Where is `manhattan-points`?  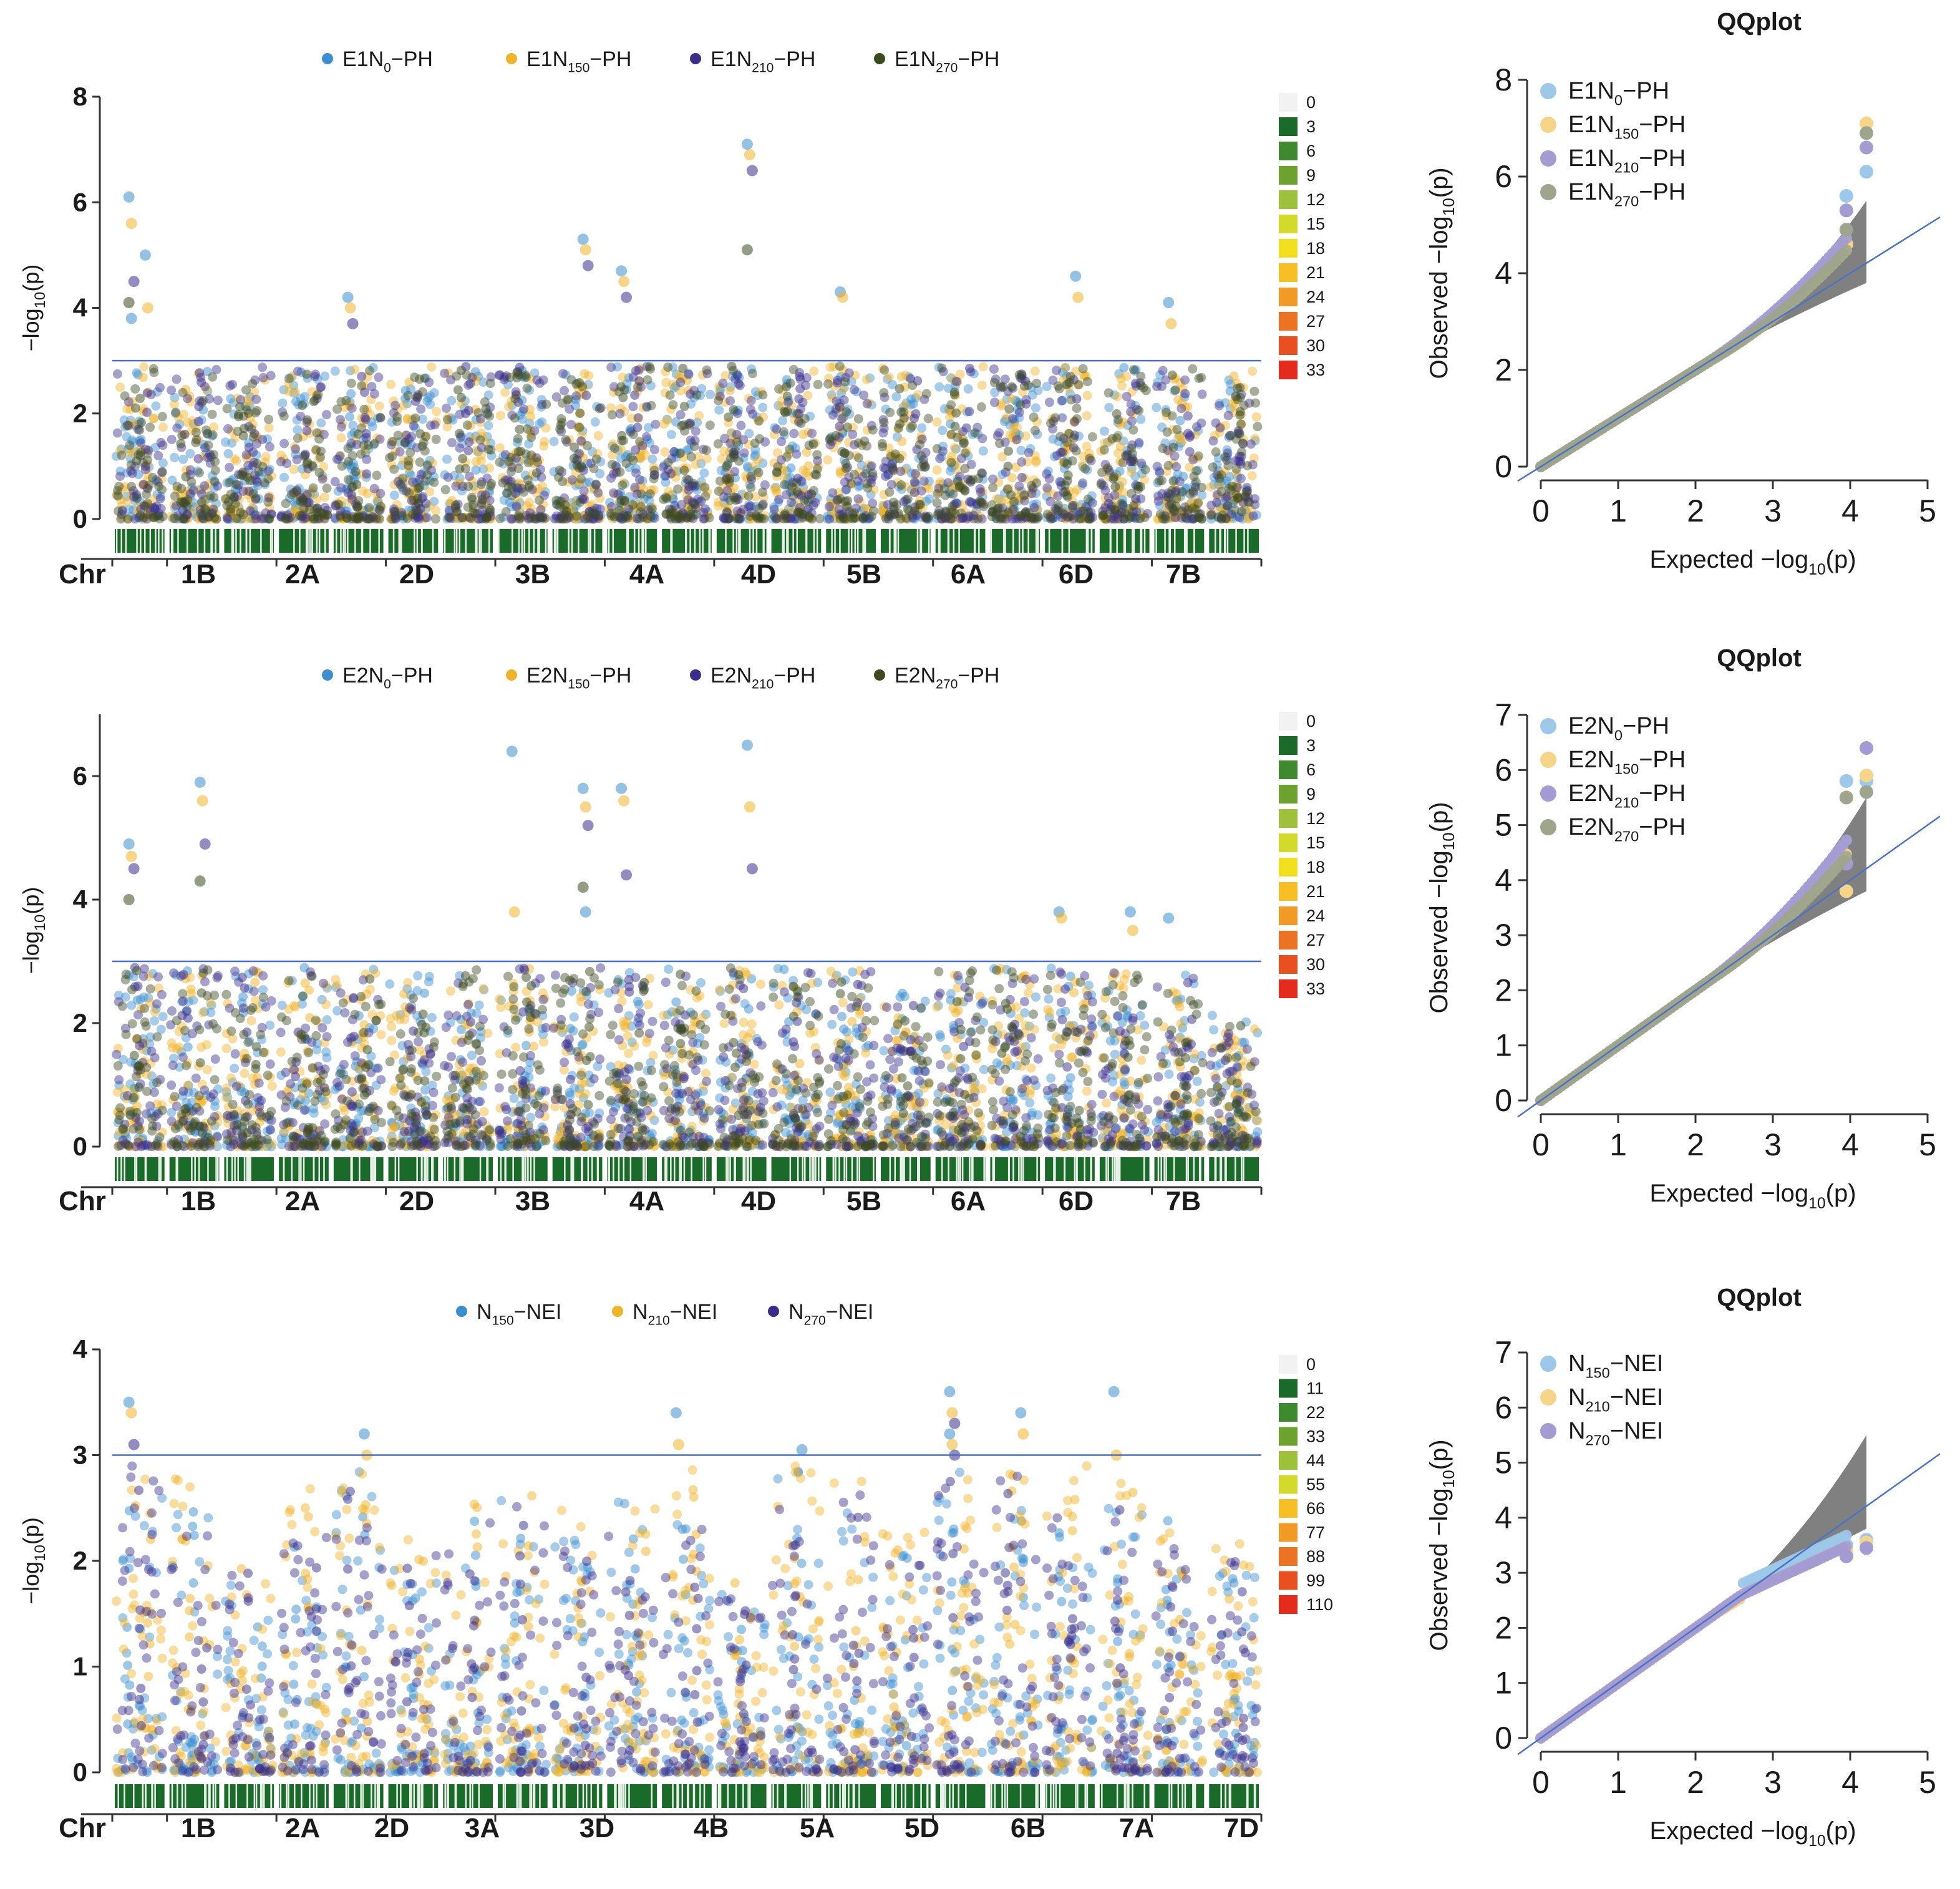
manhattan-points is located at coordinates (687, 946).